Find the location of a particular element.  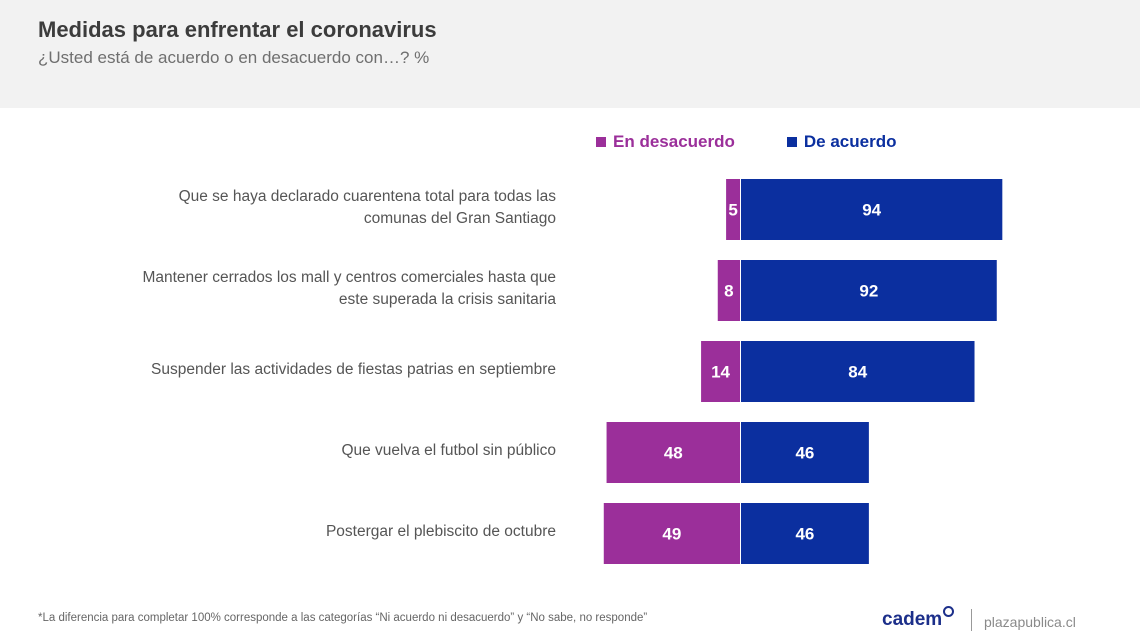

category-label-4: Postergar el plebiscito de octubre is located at coordinates (308, 532).